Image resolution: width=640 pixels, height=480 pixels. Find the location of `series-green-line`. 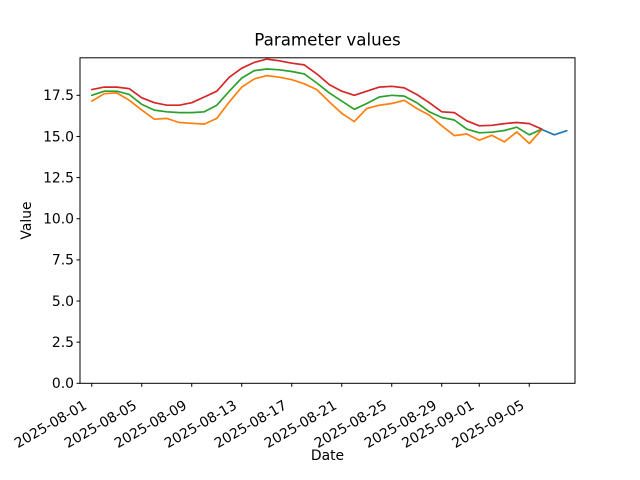

series-green-line is located at coordinates (316, 102).